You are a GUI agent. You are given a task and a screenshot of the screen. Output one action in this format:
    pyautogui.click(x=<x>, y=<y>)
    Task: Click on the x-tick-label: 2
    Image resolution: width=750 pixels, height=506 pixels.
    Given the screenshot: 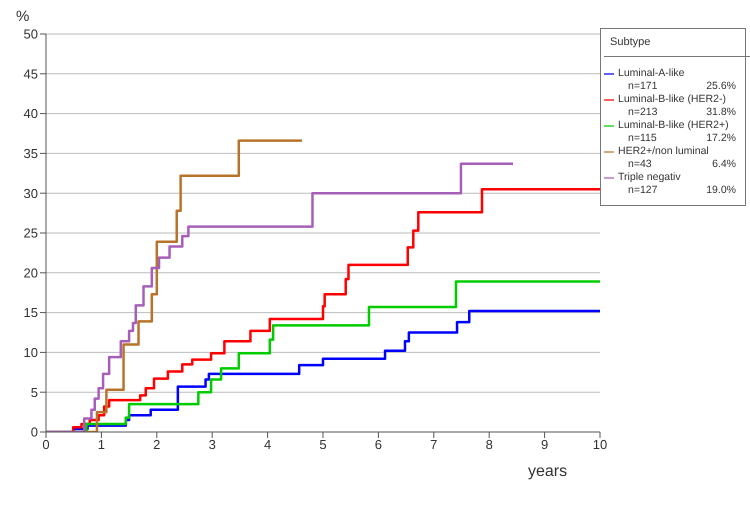 What is the action you would take?
    pyautogui.click(x=156, y=444)
    